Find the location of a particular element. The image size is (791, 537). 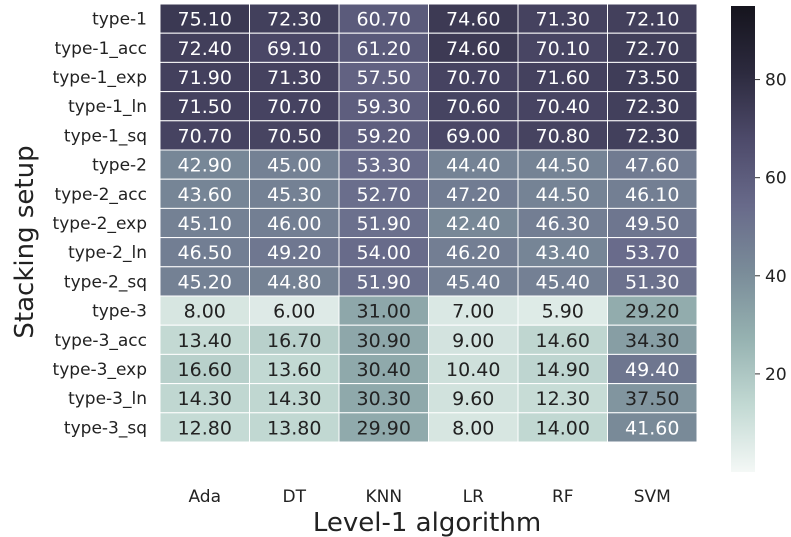

column-tick-label: SVM is located at coordinates (652, 497).